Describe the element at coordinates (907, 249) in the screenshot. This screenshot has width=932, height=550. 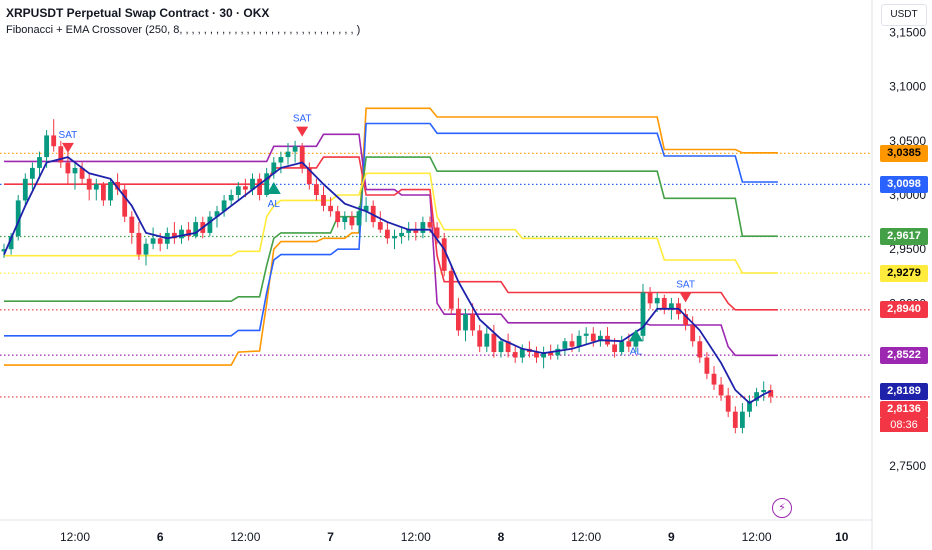
I see `y-tick-label: 2,9500` at that location.